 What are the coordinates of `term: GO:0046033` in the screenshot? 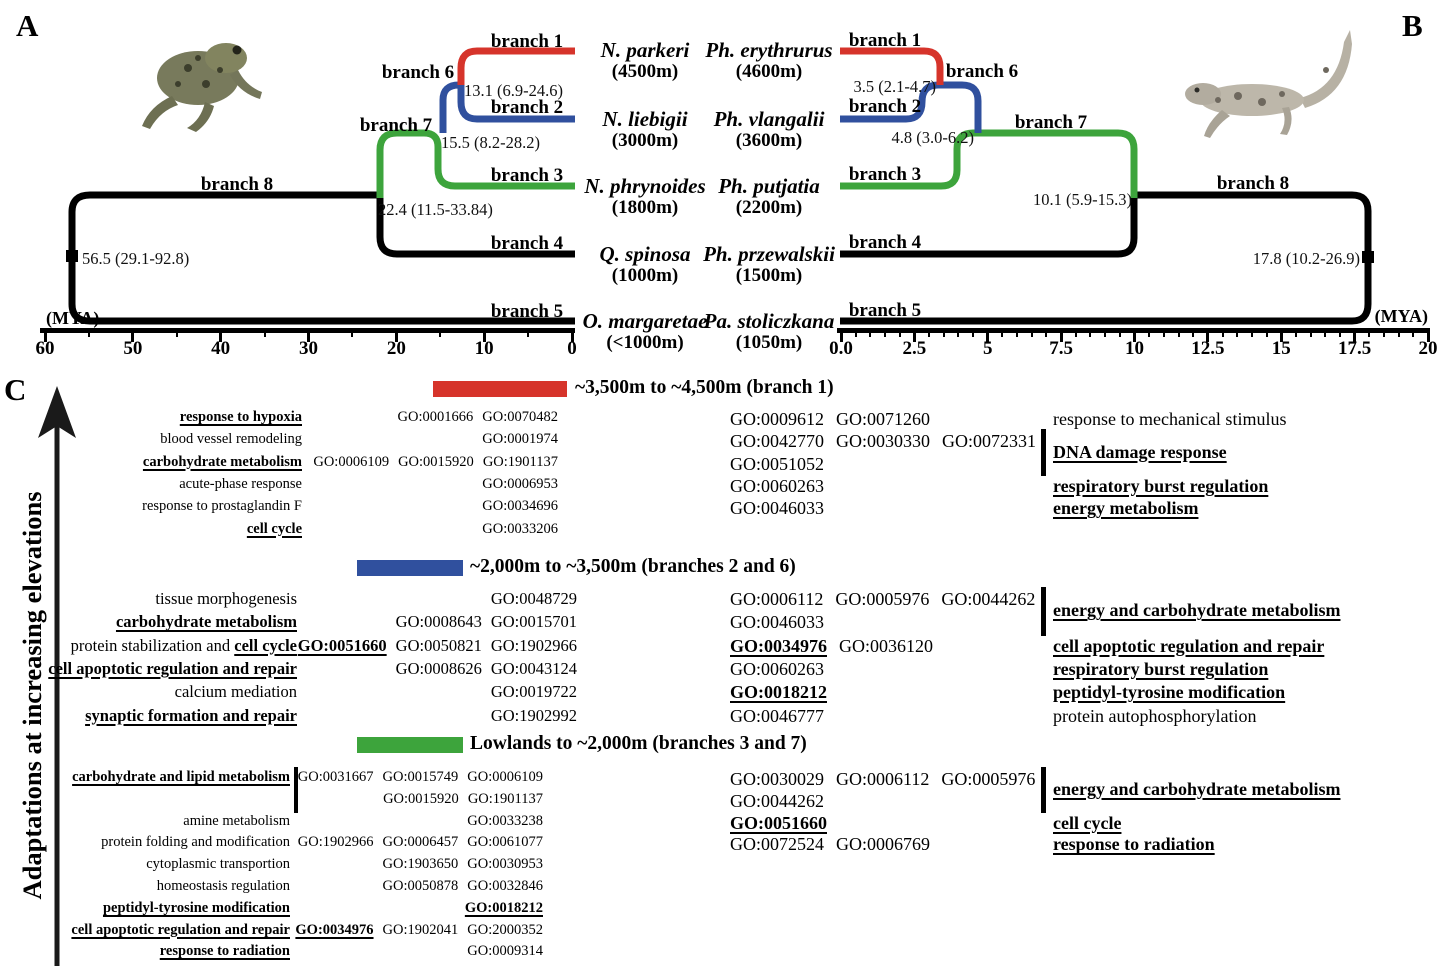 It's located at (777, 508).